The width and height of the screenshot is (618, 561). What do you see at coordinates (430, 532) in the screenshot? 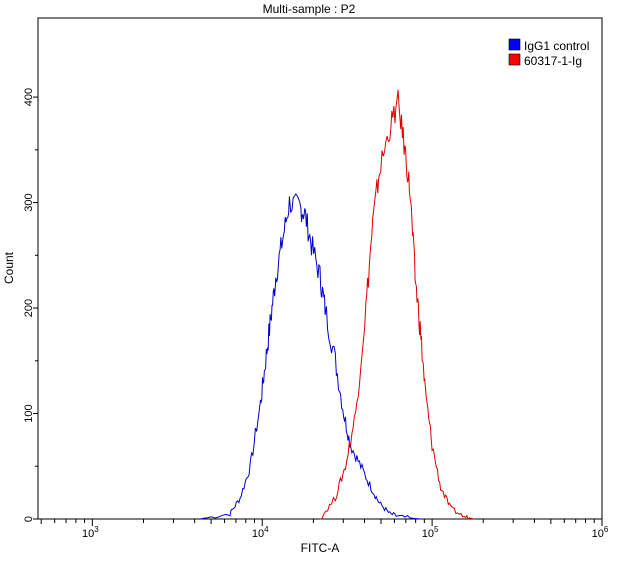
I see `x-tick-label: 10⁵` at bounding box center [430, 532].